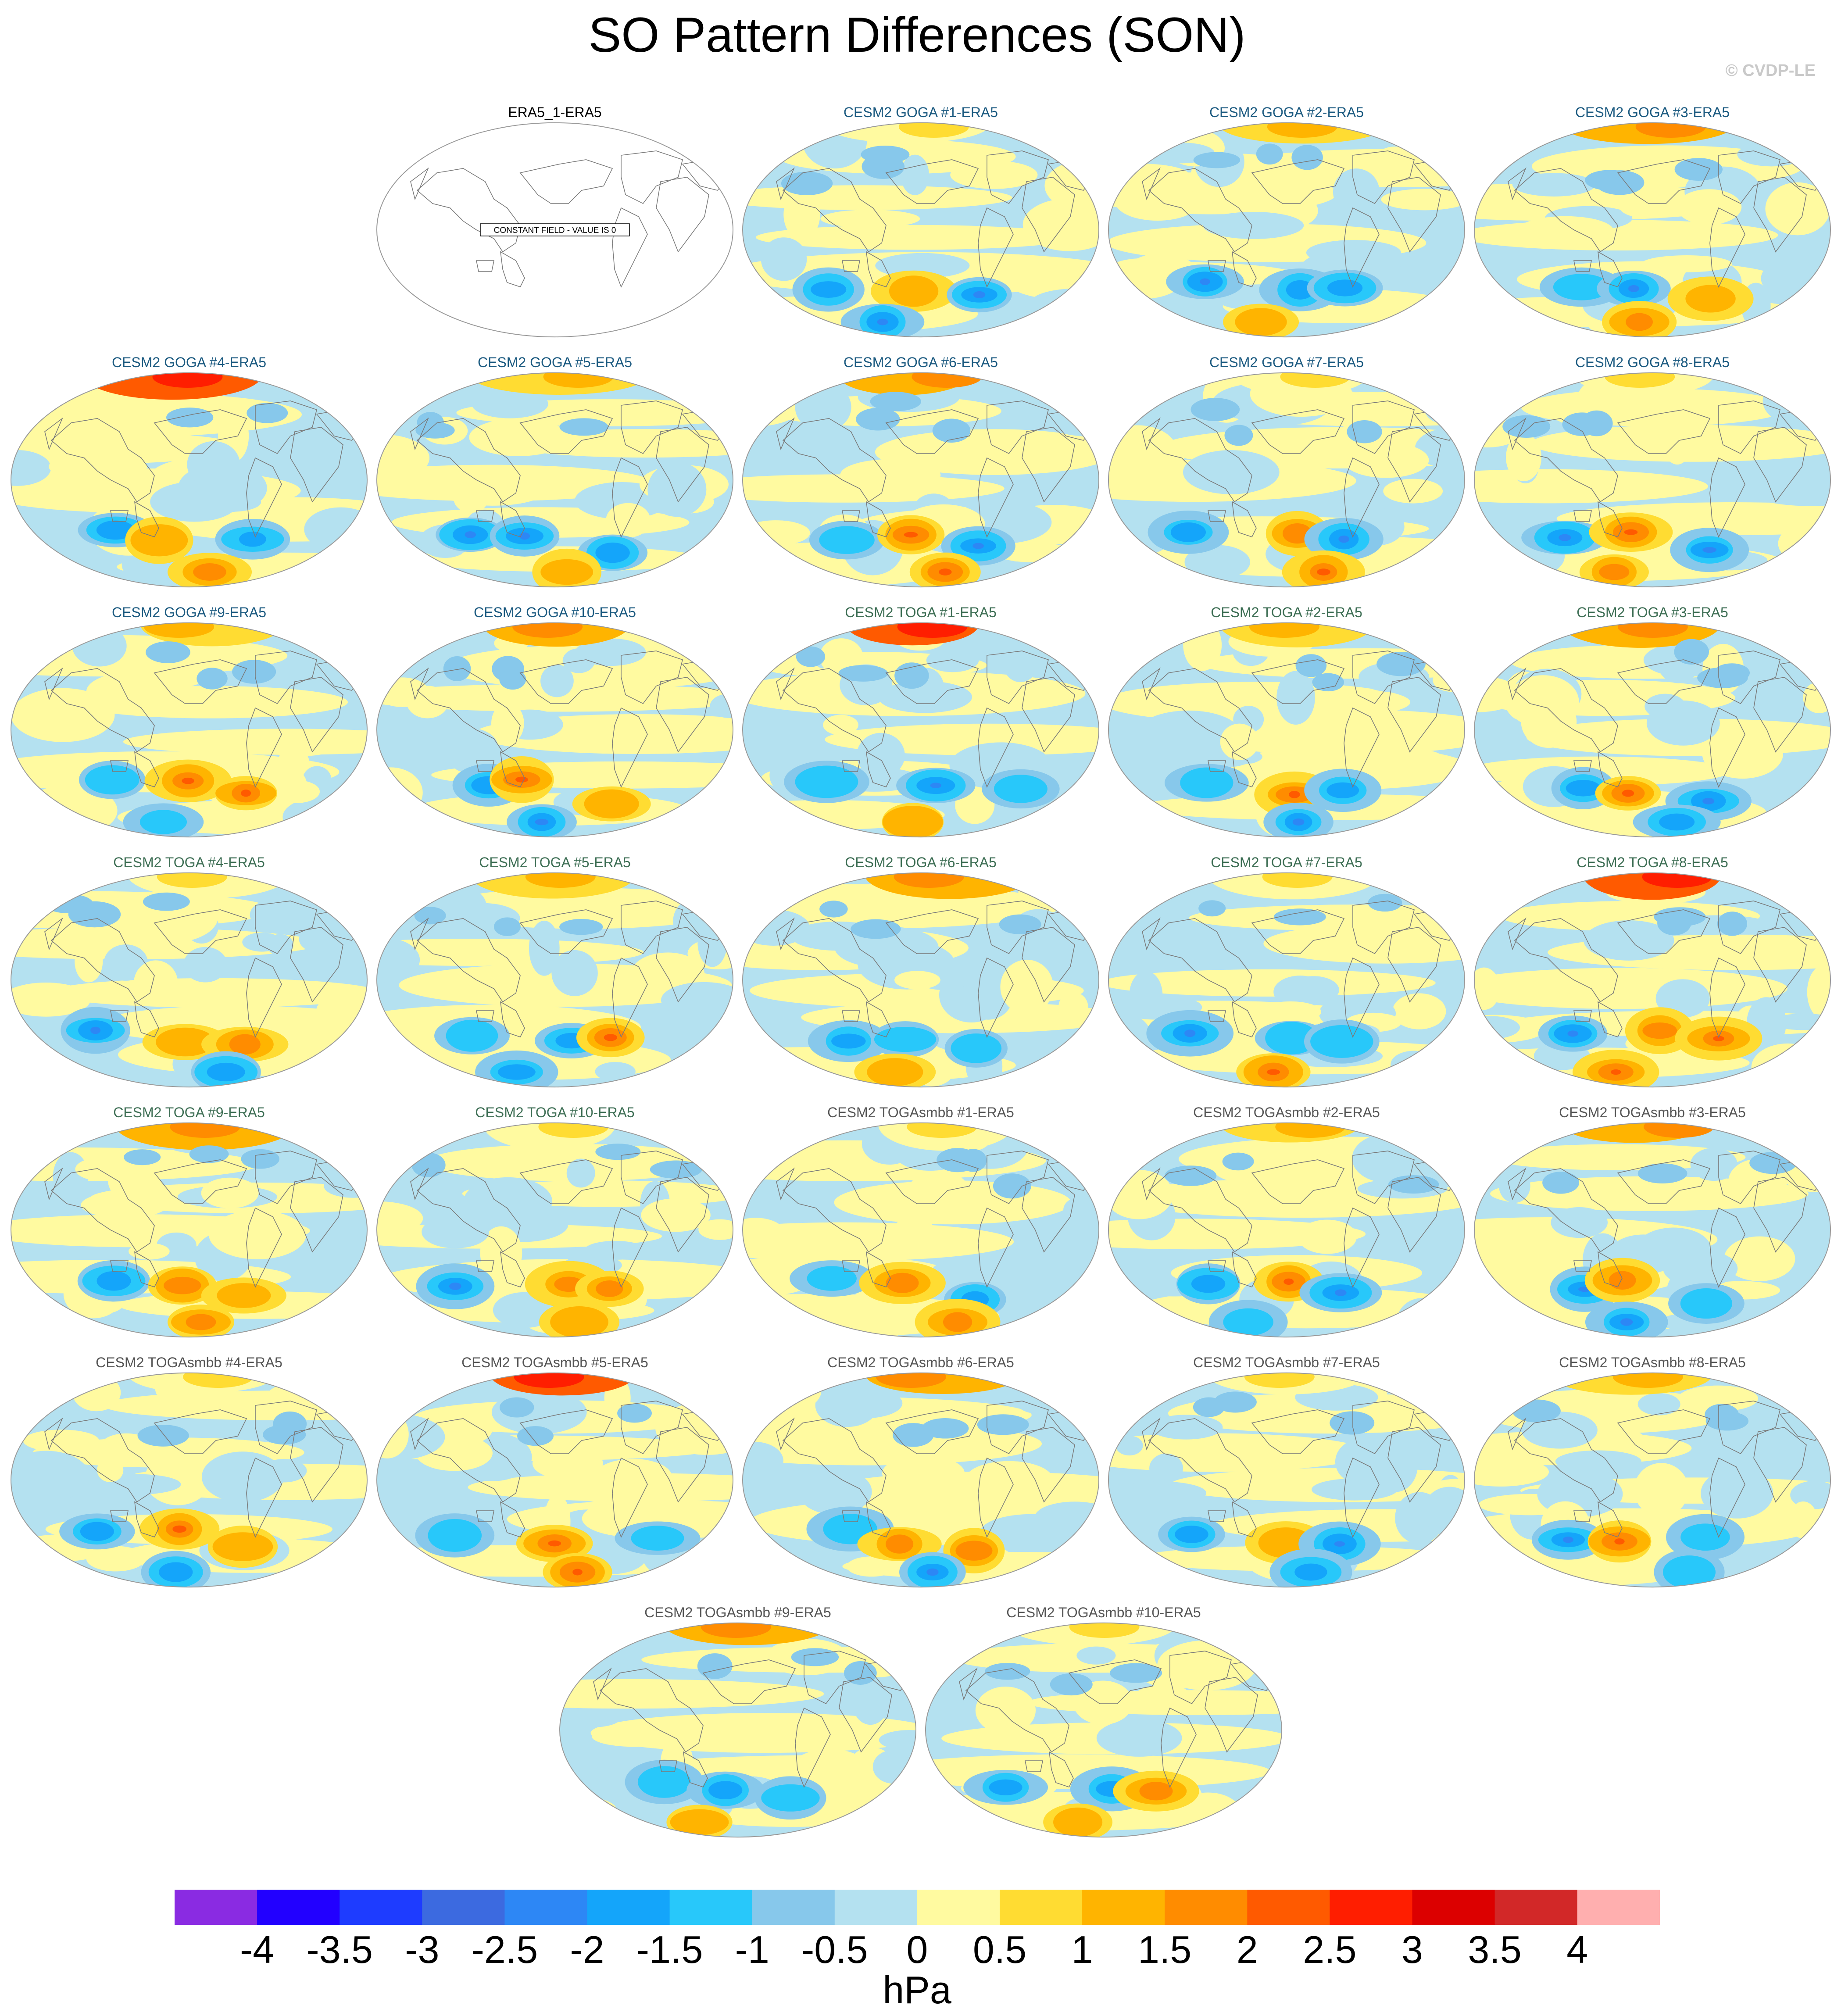 This screenshot has height=2016, width=1834. What do you see at coordinates (189, 1362) in the screenshot?
I see `panel-title: CESM2 TOGAsmbb #4-ERA5` at bounding box center [189, 1362].